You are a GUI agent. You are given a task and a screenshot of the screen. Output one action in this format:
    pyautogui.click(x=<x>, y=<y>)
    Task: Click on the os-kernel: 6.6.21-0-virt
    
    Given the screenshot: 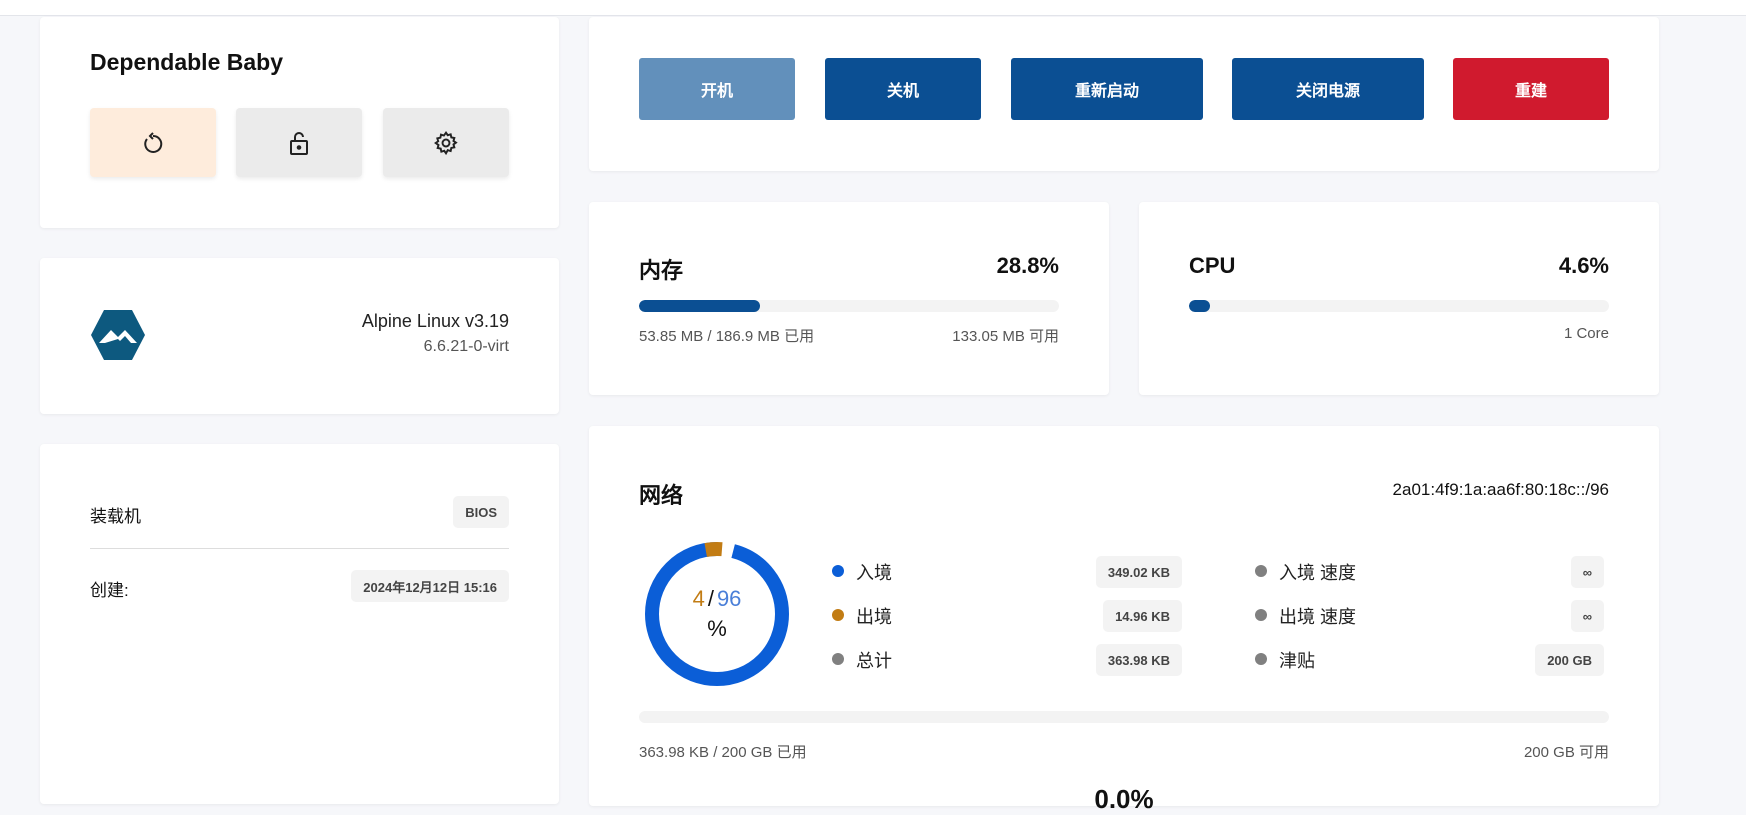 What is the action you would take?
    pyautogui.click(x=466, y=346)
    